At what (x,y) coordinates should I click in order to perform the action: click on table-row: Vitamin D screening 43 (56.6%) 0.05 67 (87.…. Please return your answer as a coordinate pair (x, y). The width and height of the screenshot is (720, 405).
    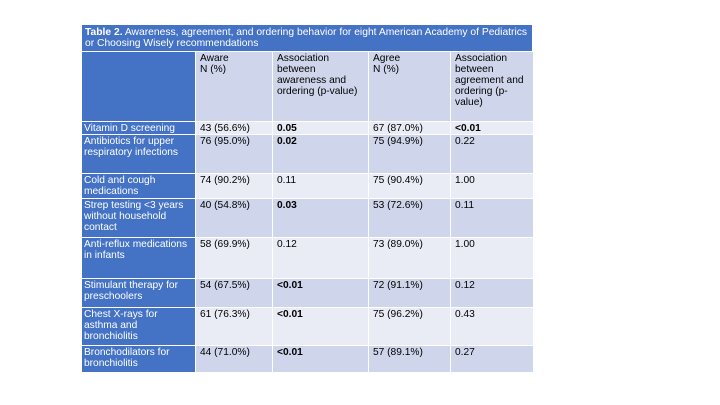
    Looking at the image, I should click on (307, 128).